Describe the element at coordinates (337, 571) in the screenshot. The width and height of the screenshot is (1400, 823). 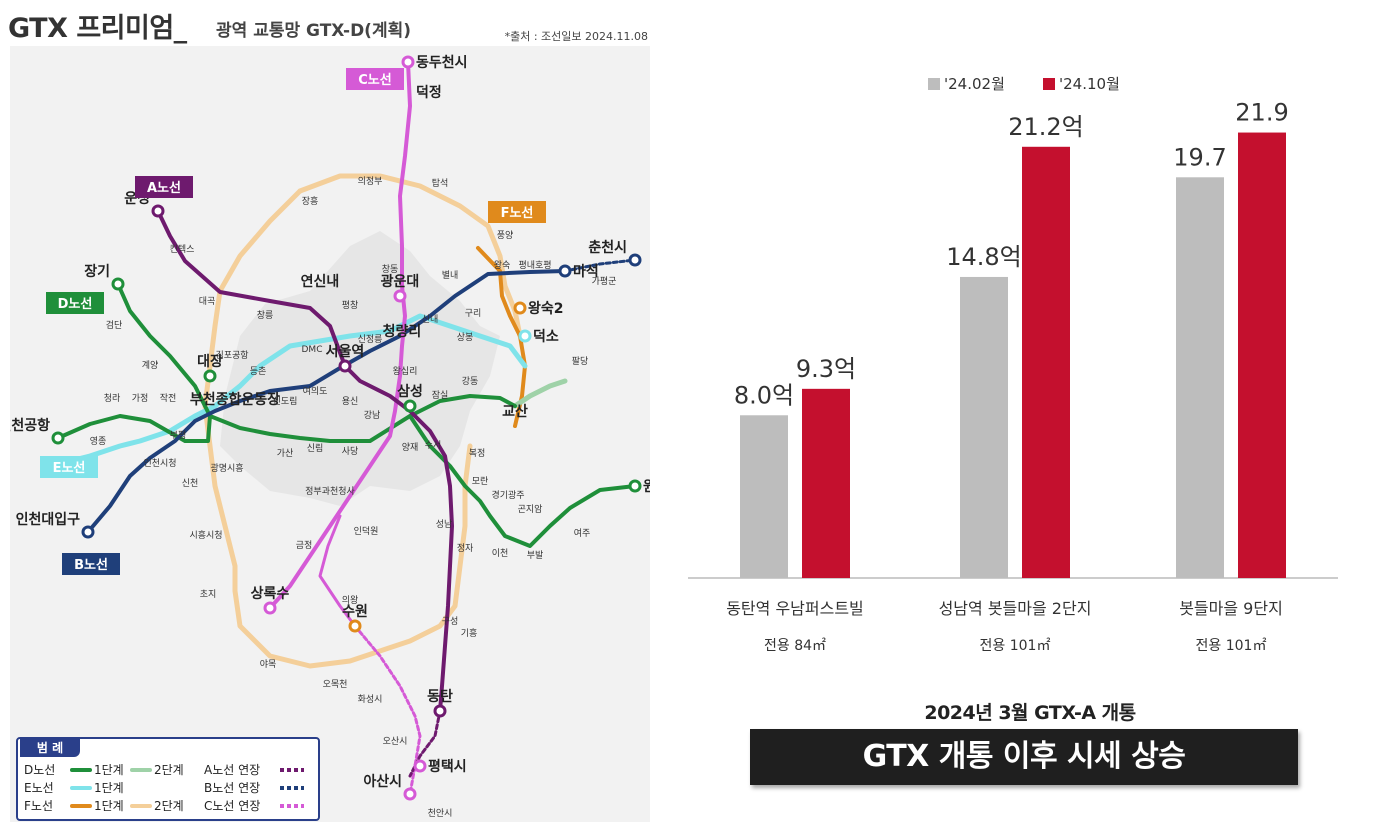
I see `c-line-branch` at that location.